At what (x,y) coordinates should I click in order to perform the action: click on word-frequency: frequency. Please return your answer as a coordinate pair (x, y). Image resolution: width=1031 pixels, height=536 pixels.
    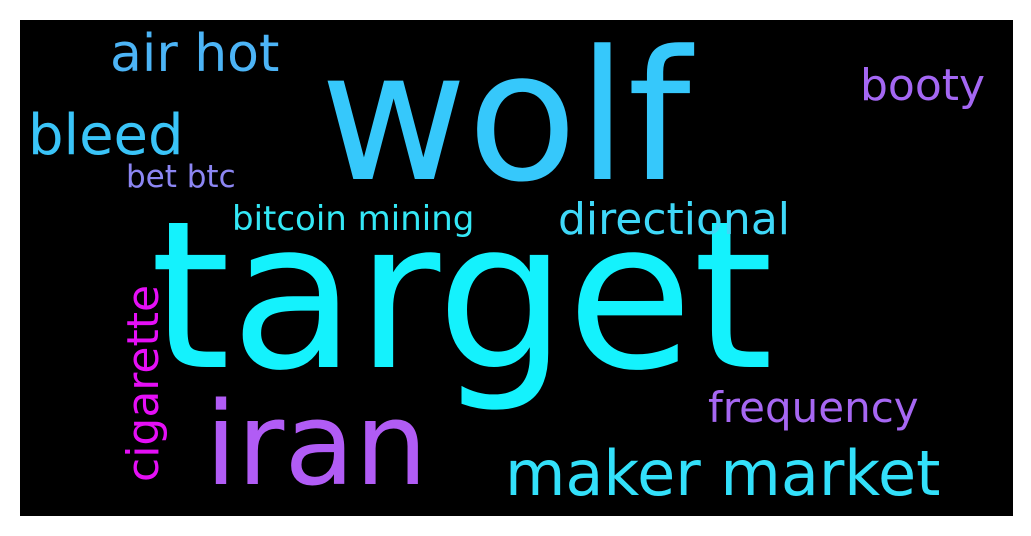
    Looking at the image, I should click on (813, 407).